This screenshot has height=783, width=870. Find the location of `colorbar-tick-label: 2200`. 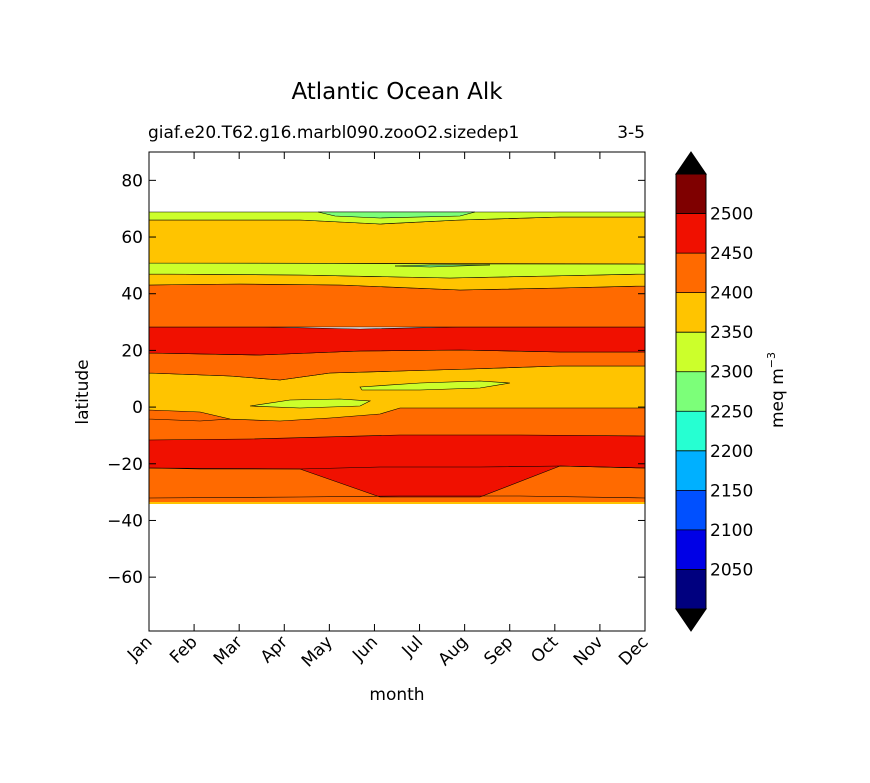

colorbar-tick-label: 2200 is located at coordinates (731, 452).